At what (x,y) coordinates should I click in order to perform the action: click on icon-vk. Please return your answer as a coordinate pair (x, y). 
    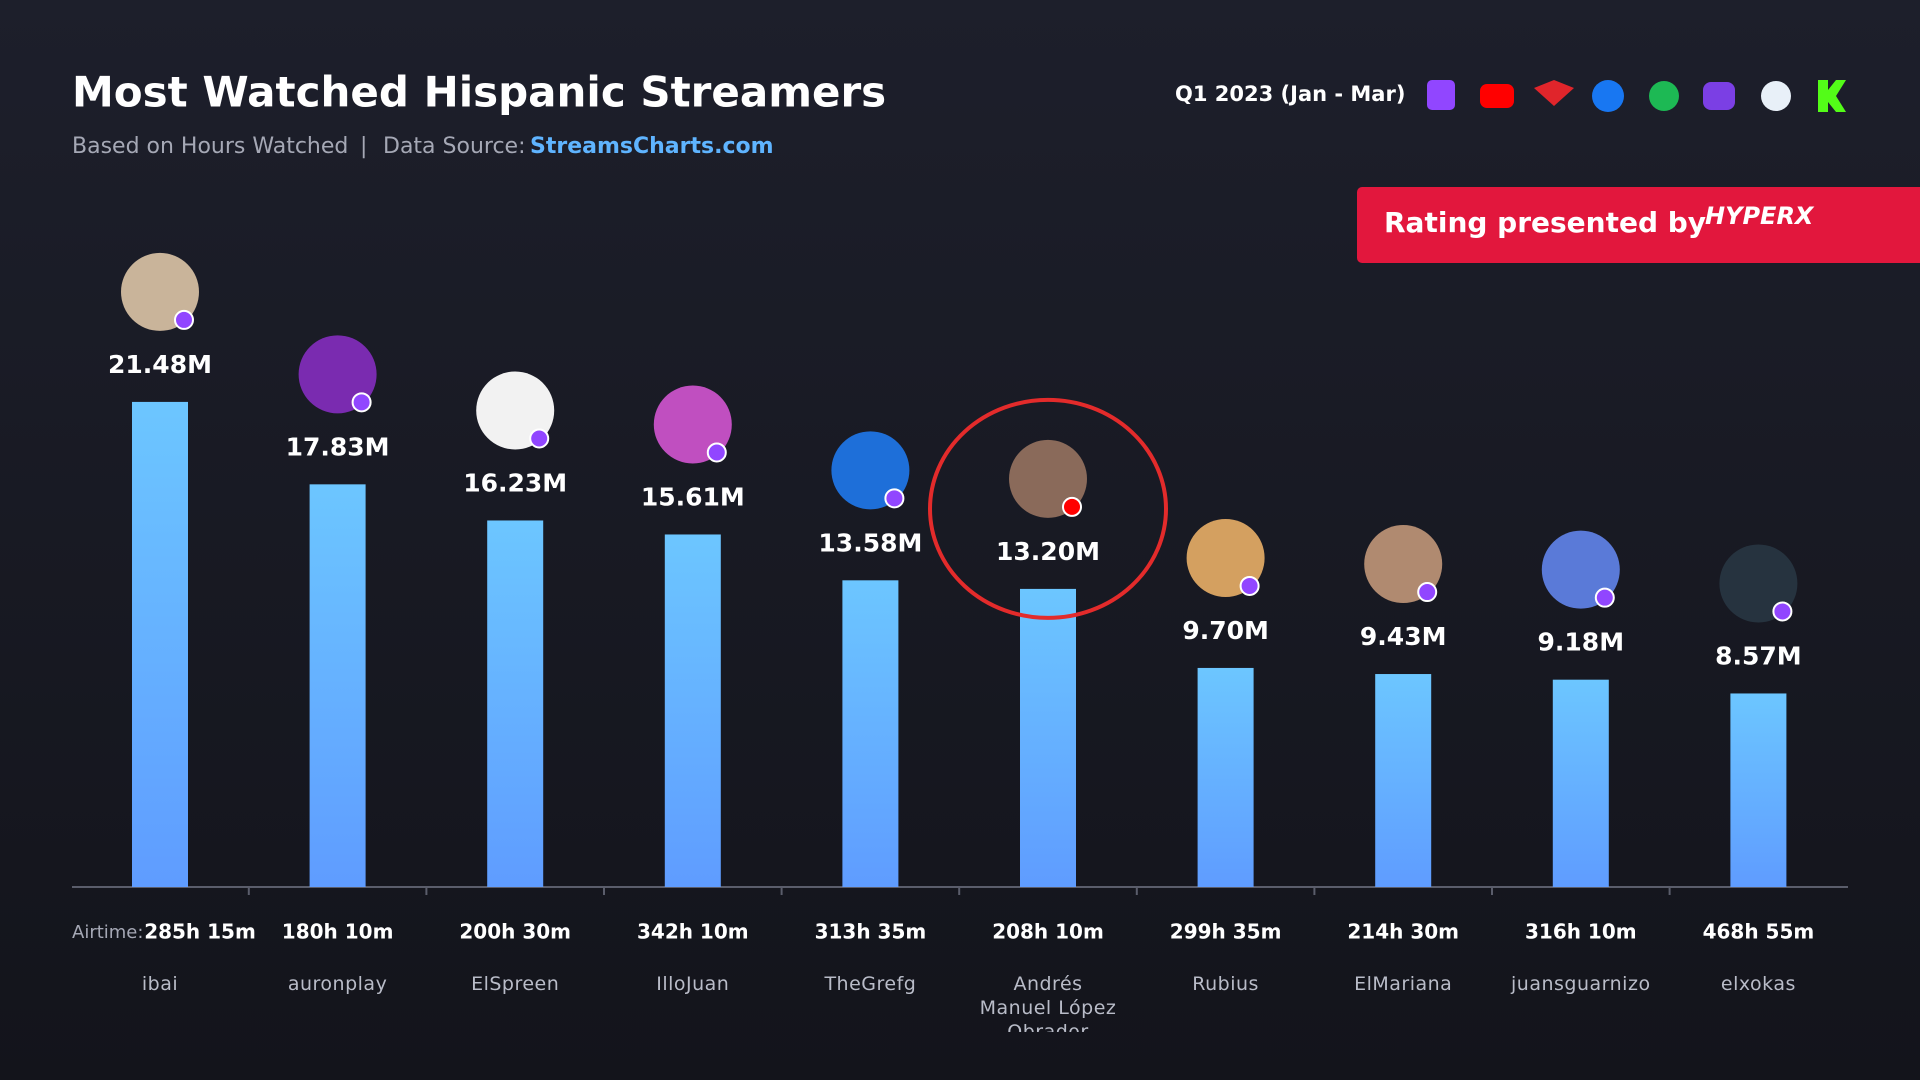
    Looking at the image, I should click on (1776, 96).